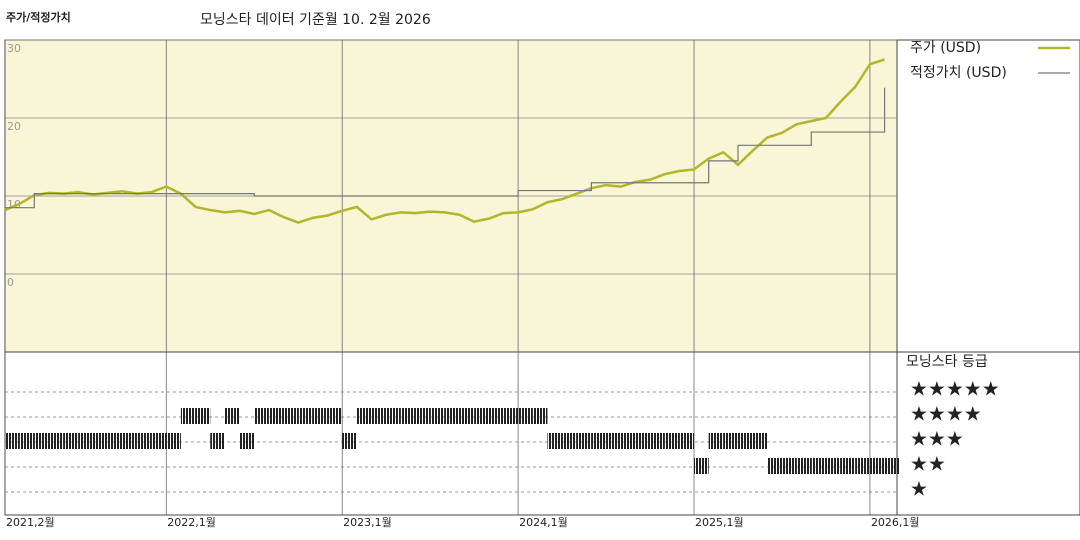 The height and width of the screenshot is (540, 1080). I want to click on y-tick-label: 20, so click(14, 126).